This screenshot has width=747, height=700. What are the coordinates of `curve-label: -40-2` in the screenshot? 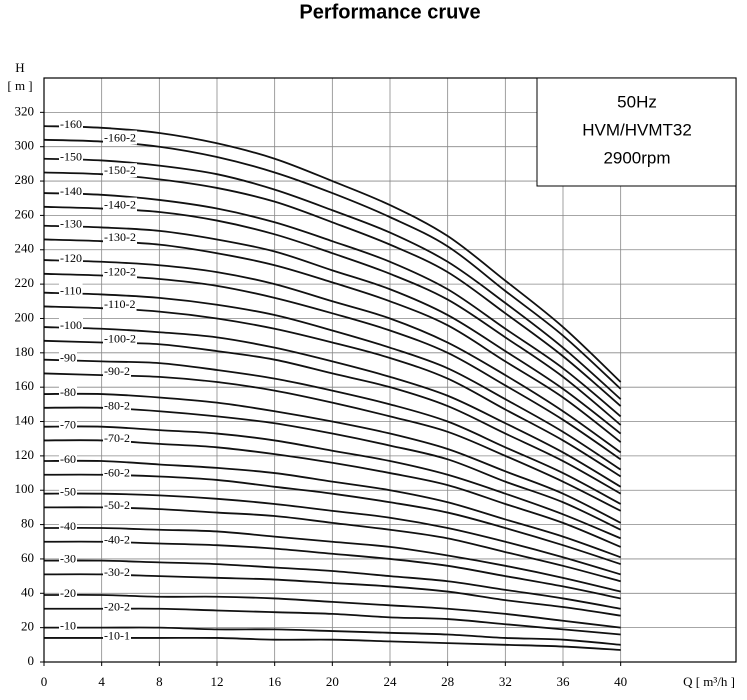 It's located at (117, 540).